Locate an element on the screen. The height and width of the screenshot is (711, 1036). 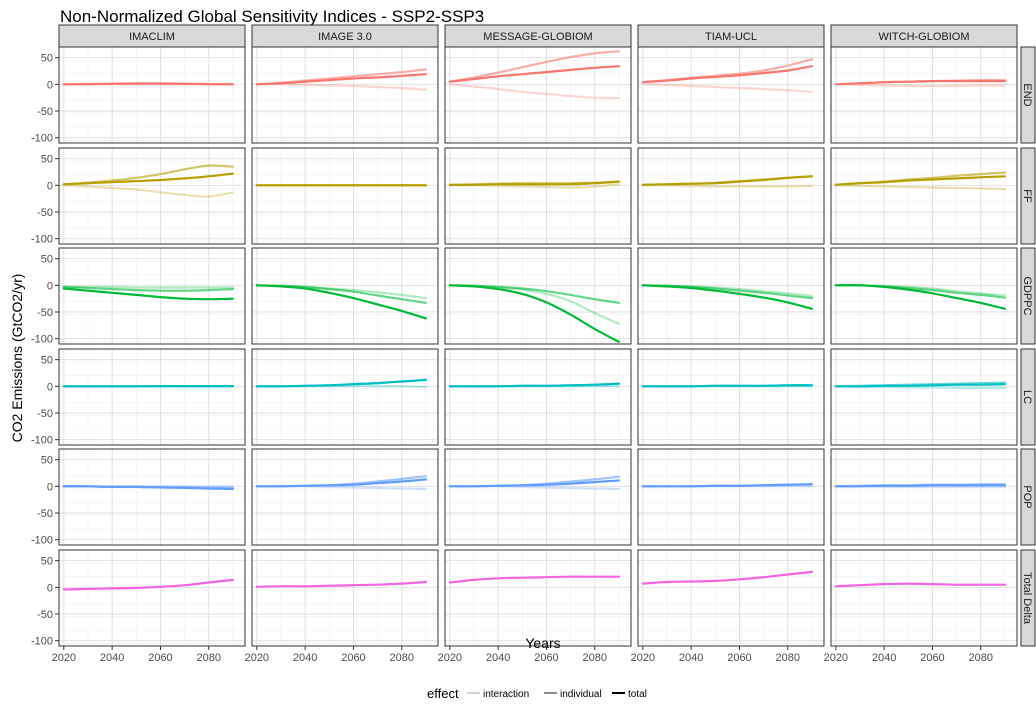
series-line-total-pop-message-globiom is located at coordinates (534, 483).